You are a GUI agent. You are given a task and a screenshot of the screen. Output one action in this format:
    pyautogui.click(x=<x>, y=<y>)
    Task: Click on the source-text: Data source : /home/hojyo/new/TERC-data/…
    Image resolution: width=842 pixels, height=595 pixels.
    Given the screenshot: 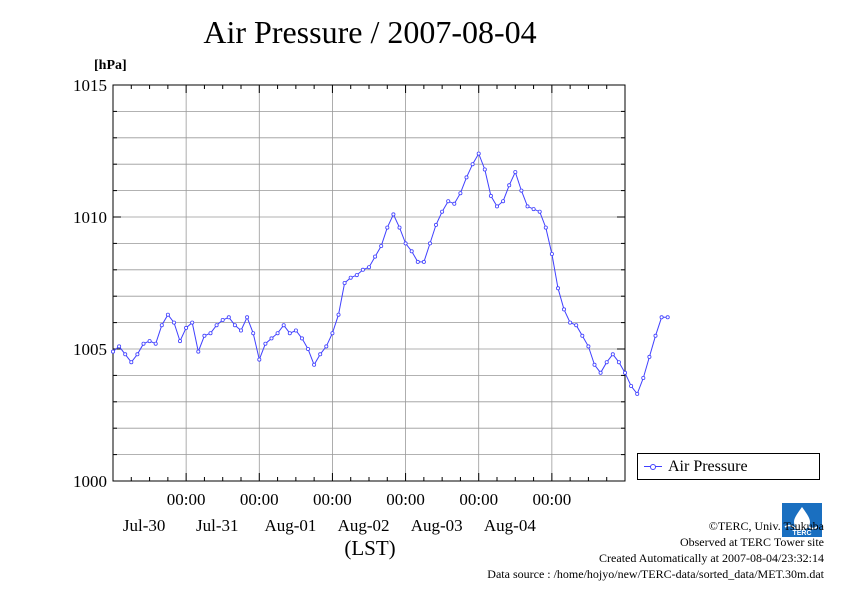 What is the action you would take?
    pyautogui.click(x=655, y=574)
    